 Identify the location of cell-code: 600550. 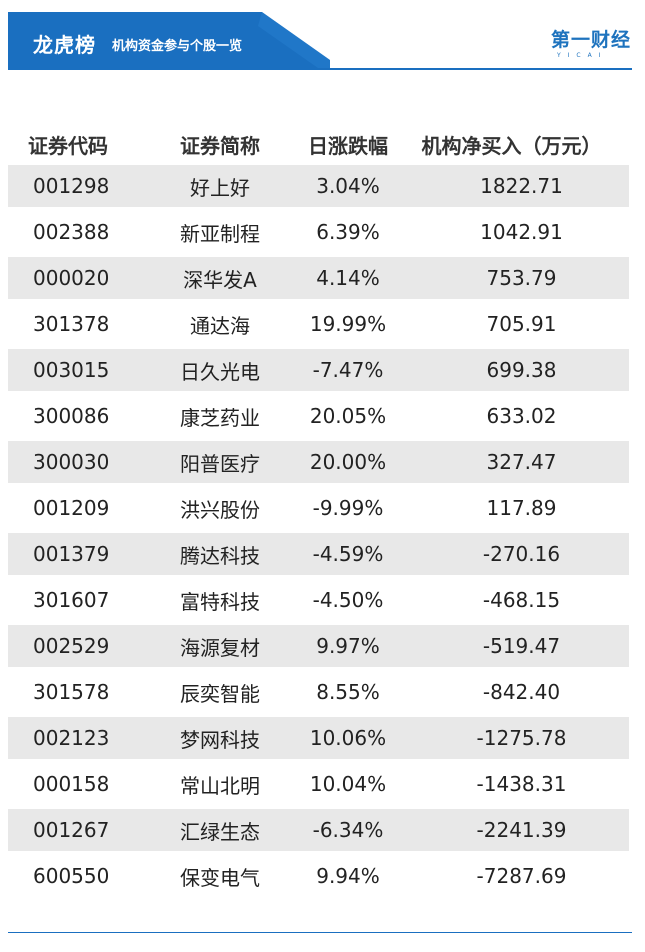
(71, 876).